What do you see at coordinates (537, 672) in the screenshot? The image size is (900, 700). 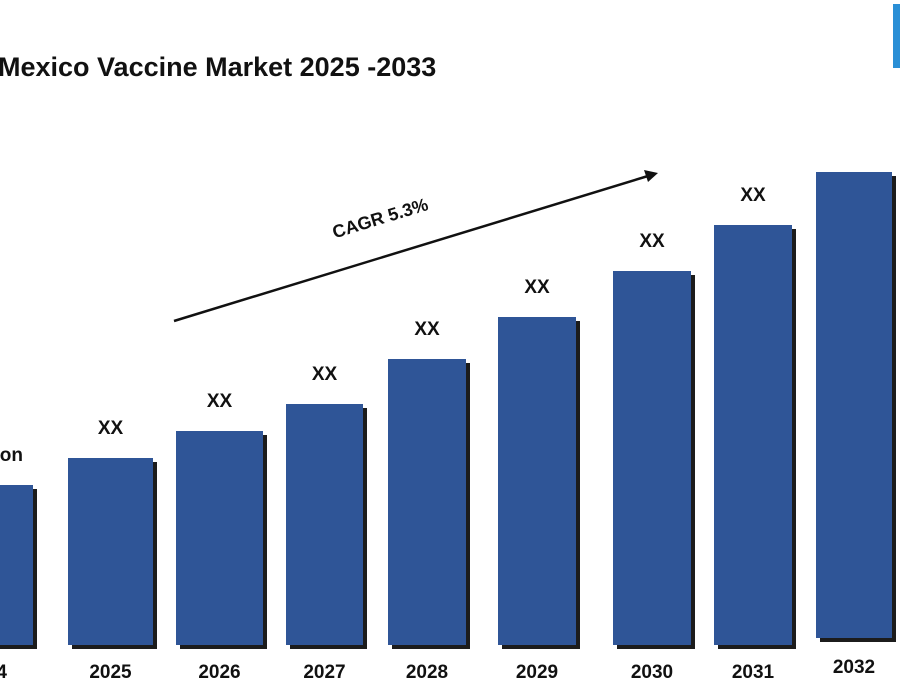 I see `x-tick-label: 2029` at bounding box center [537, 672].